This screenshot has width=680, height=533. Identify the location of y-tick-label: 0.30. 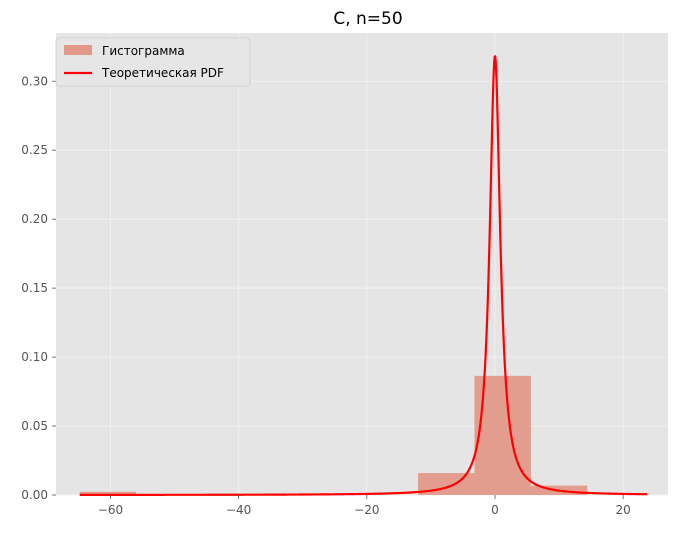
(34, 81).